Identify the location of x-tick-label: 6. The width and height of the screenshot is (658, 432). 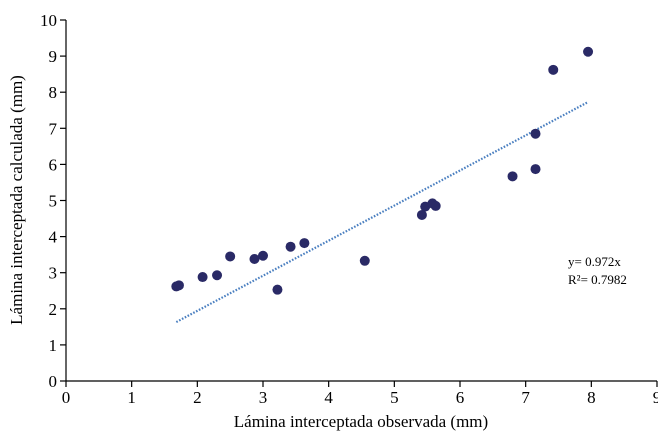
(460, 397).